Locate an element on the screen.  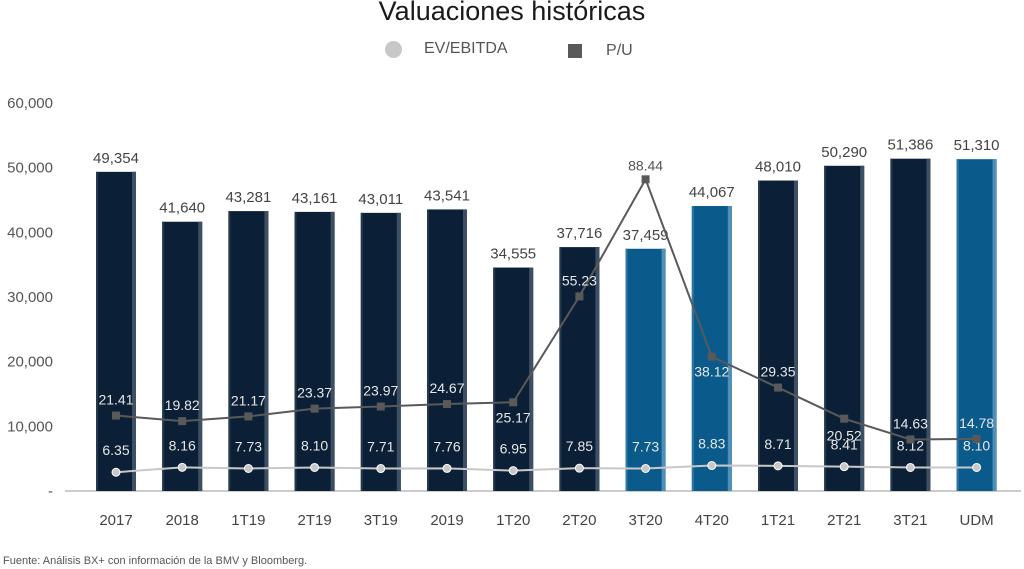
pu-data-label: 21.41 is located at coordinates (115, 400).